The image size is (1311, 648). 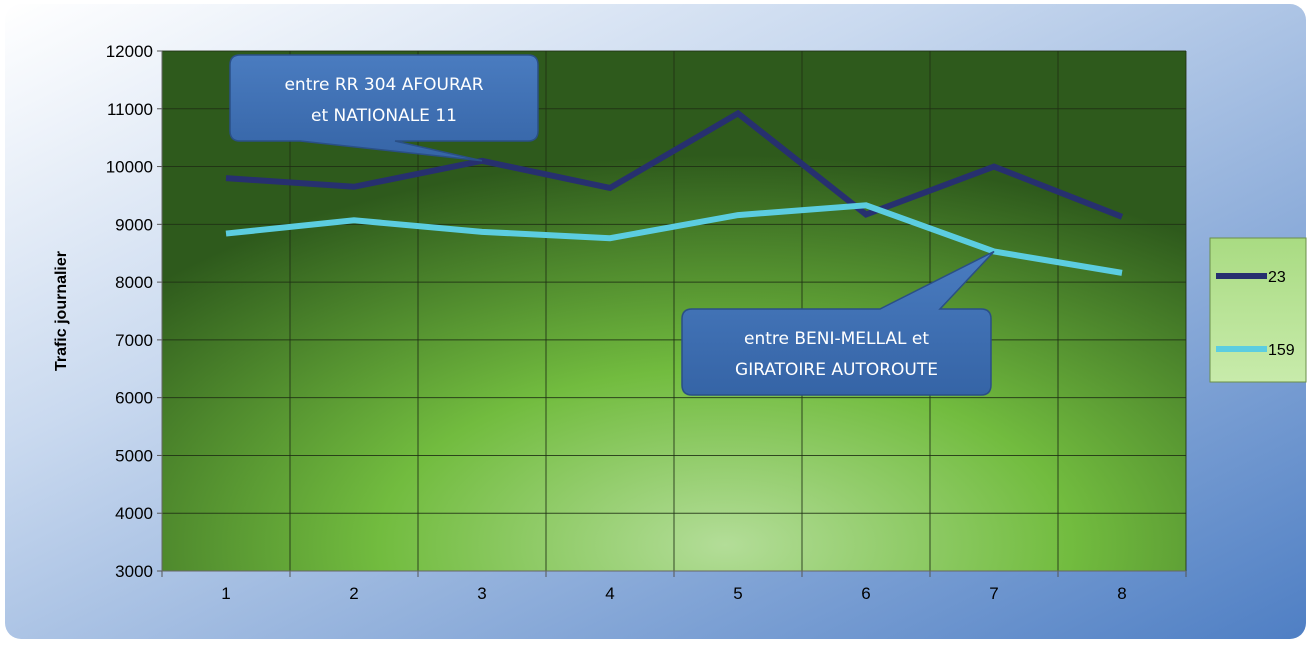 What do you see at coordinates (134, 571) in the screenshot?
I see `y-tick-label: 3000` at bounding box center [134, 571].